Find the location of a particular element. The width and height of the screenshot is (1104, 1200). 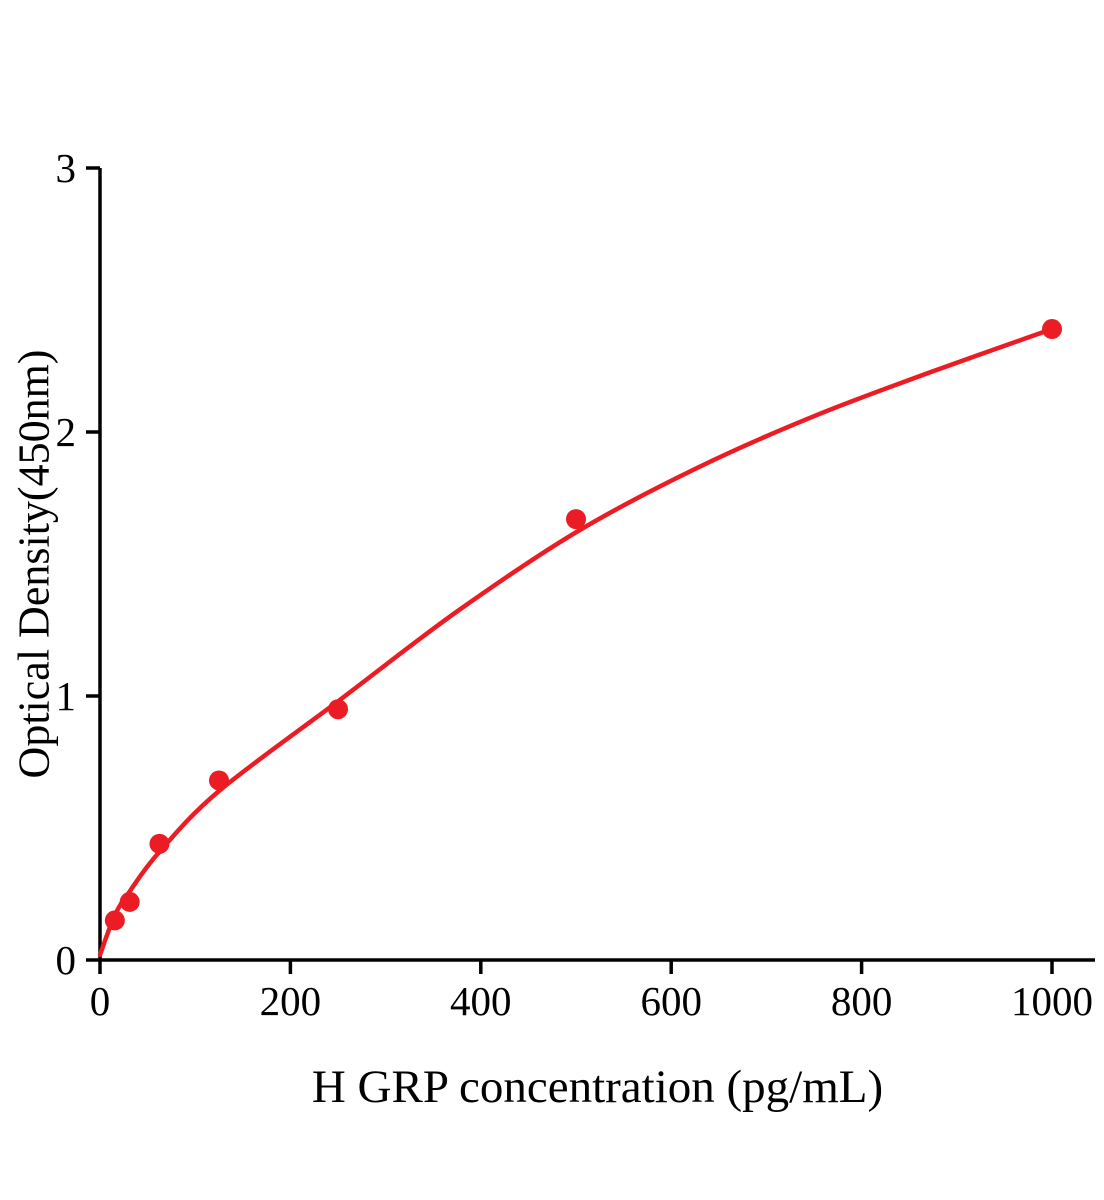

x-tick-label: 600 is located at coordinates (671, 1001).